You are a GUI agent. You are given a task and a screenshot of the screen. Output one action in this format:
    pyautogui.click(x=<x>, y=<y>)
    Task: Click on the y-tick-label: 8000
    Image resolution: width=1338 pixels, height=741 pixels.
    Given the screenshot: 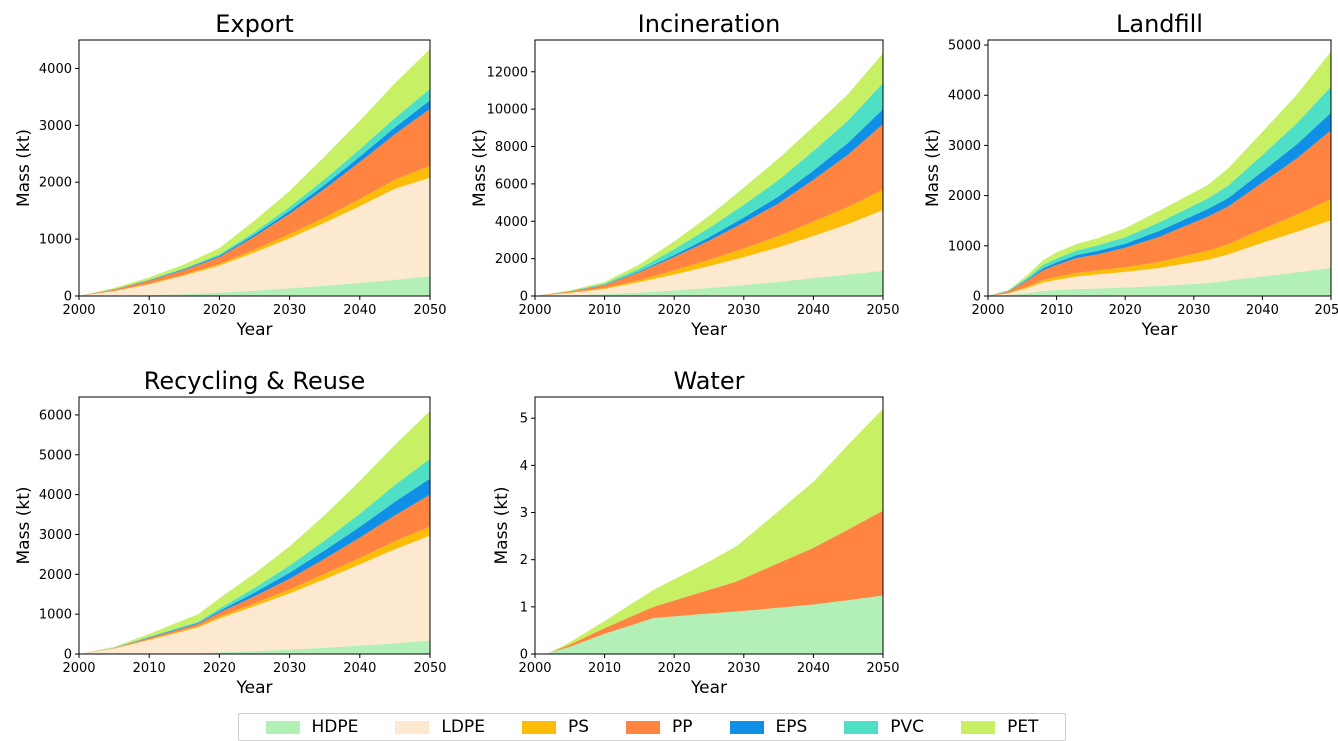 What is the action you would take?
    pyautogui.click(x=511, y=147)
    